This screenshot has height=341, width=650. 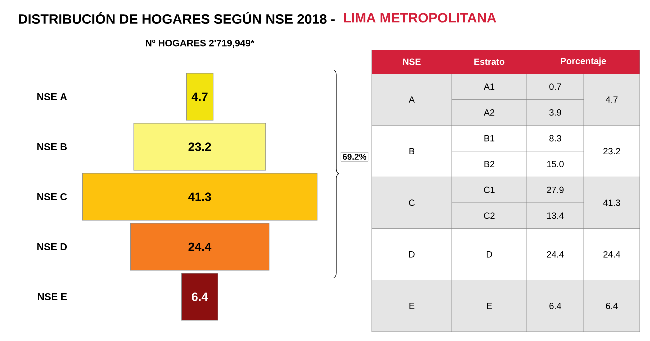 What do you see at coordinates (583, 62) in the screenshot?
I see `text: Porcentaje` at bounding box center [583, 62].